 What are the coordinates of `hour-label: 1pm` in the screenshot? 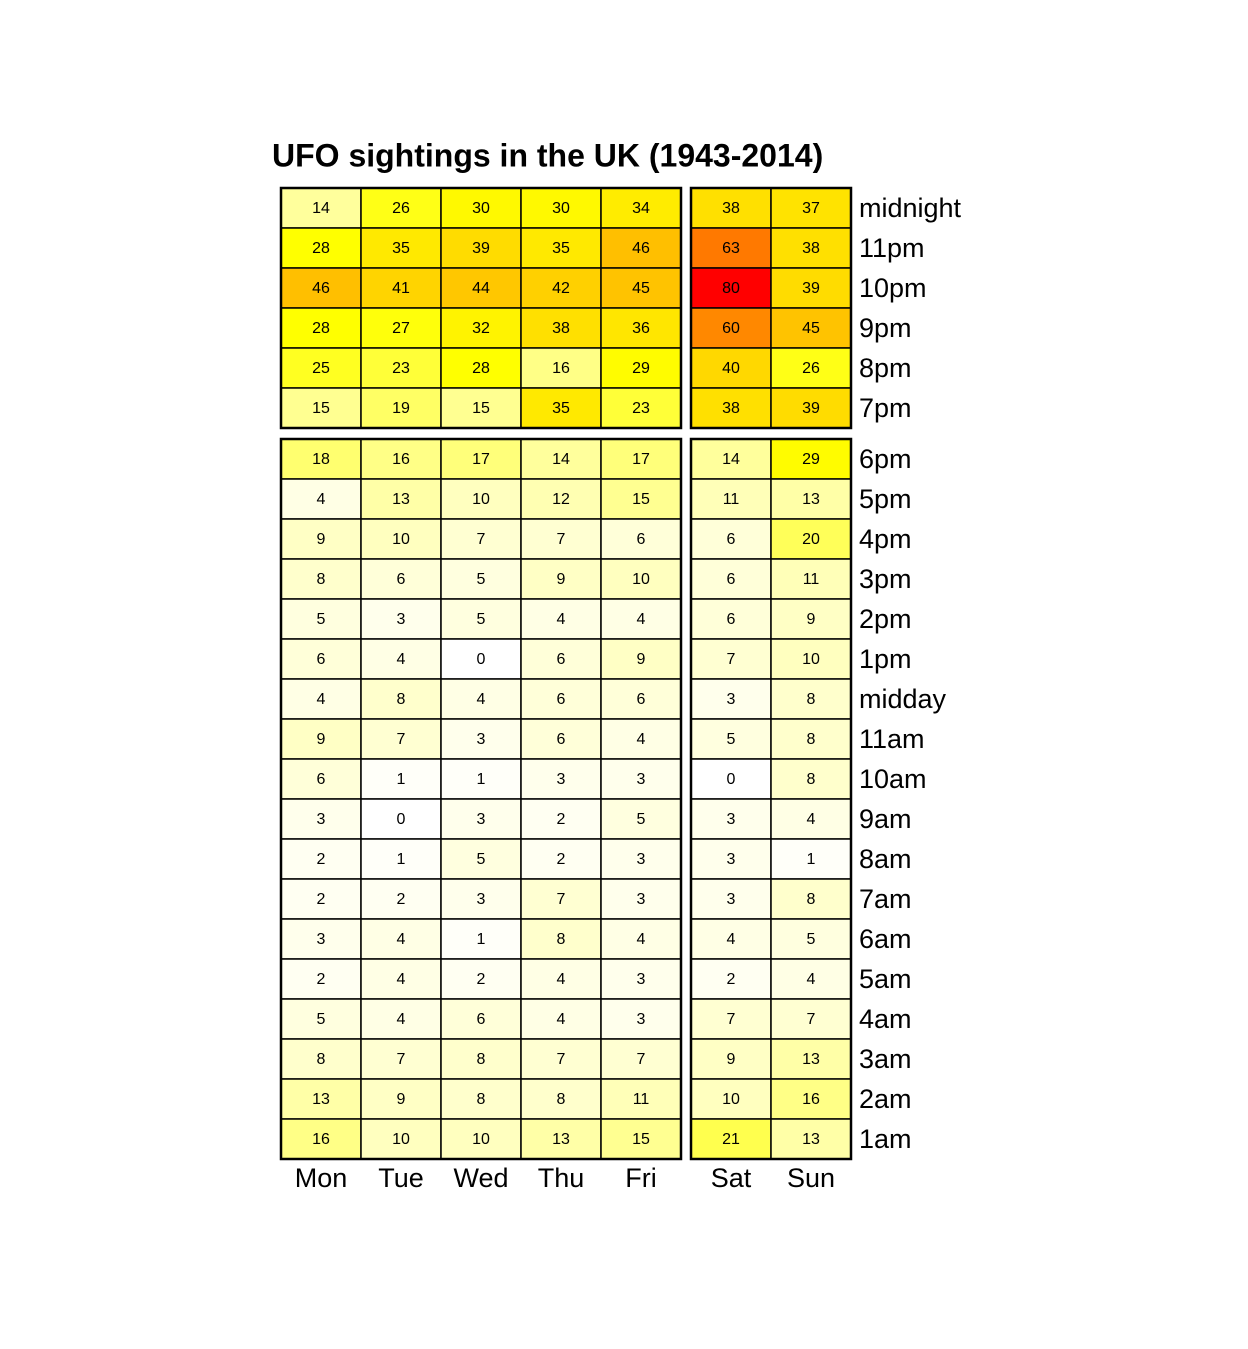 It's located at (885, 659).